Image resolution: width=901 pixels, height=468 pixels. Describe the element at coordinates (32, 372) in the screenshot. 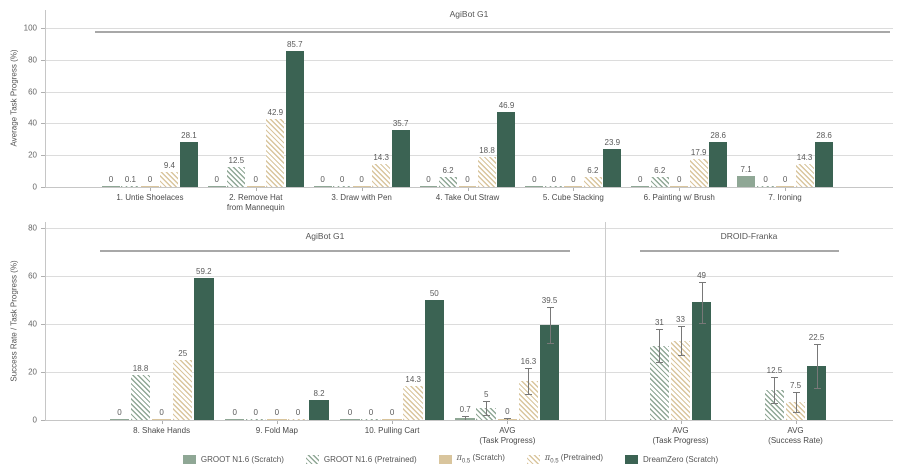

I see `y-tick-label: 20` at that location.